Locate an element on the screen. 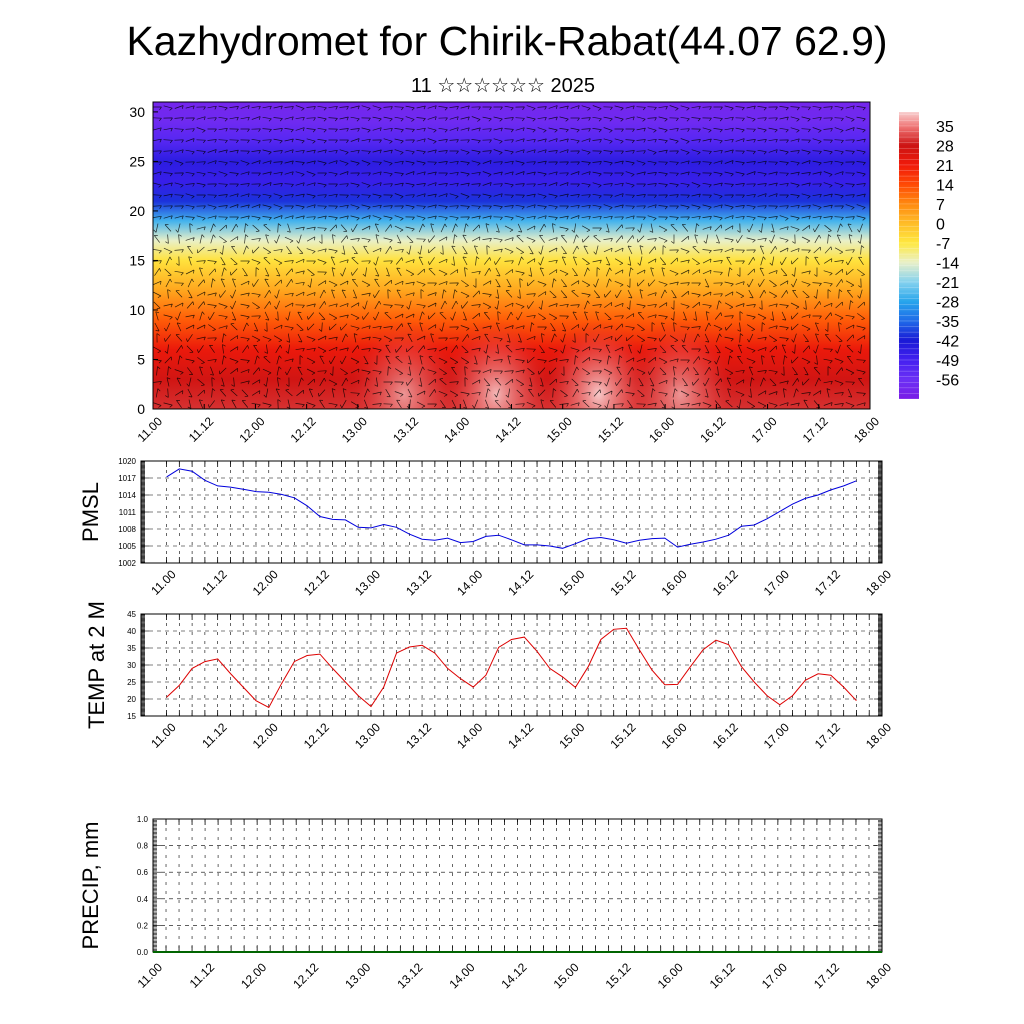  y-tick-label: 0.8 is located at coordinates (143, 846).